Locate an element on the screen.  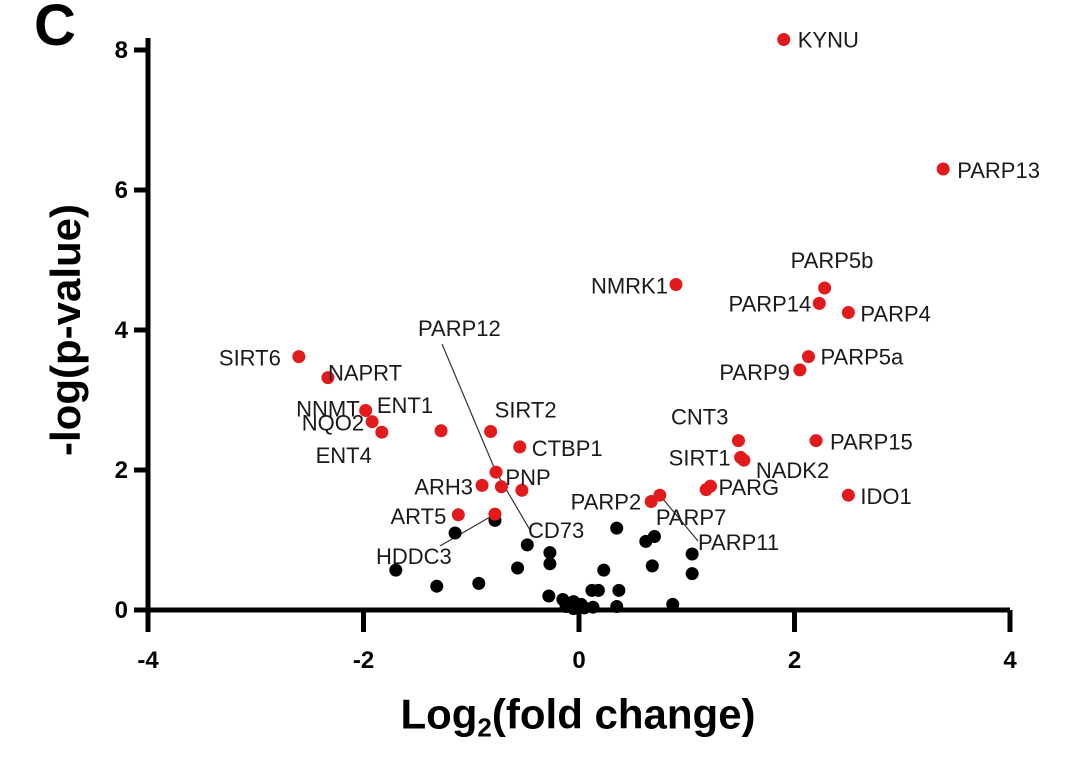
y-axis-title: -log(p-value) is located at coordinates (65, 330).